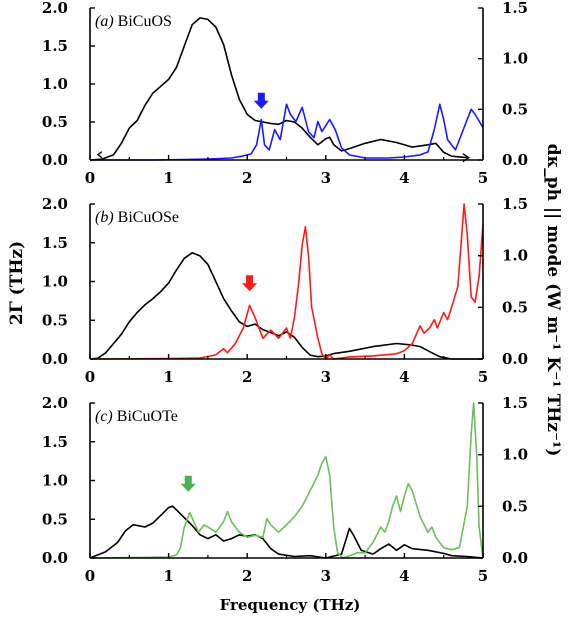 The width and height of the screenshot is (570, 622). What do you see at coordinates (466, 158) in the screenshot?
I see `right-arrowhead-icon` at bounding box center [466, 158].